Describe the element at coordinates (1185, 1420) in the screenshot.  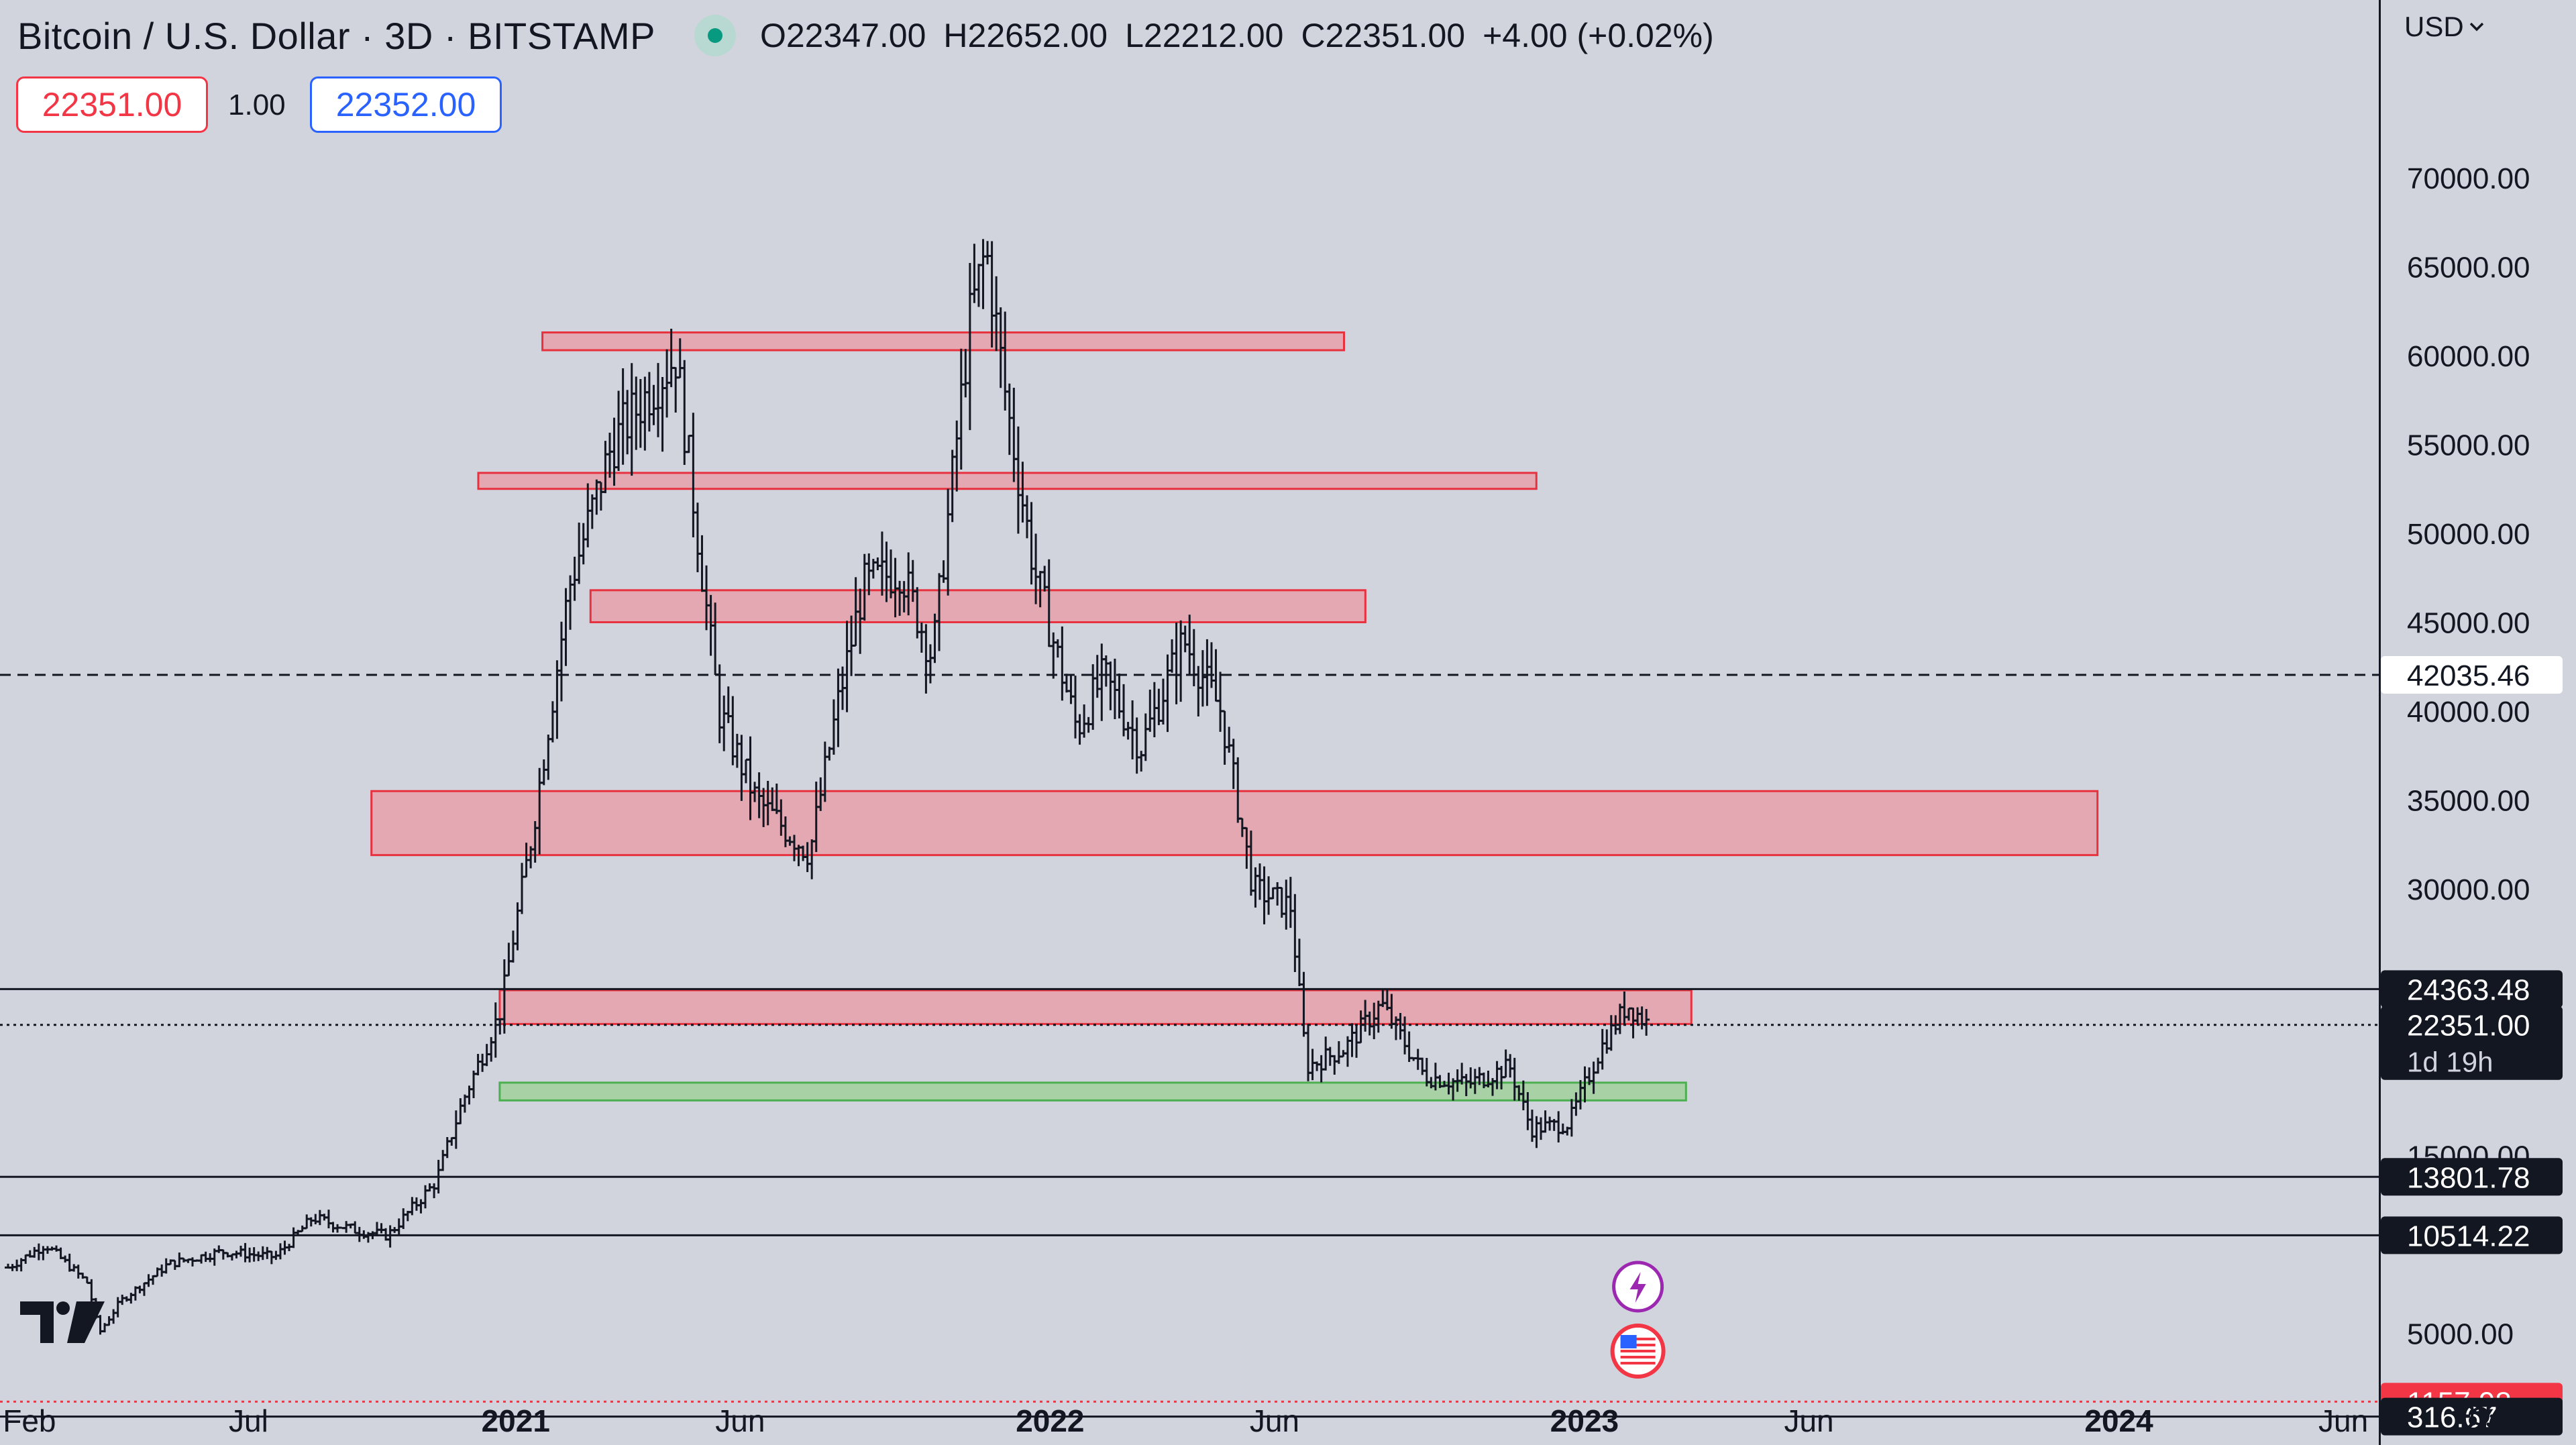
I see `time-axis: Feb Jul 2021 Jun 2022 Jun 2023 Jun 2024 Jun` at that location.